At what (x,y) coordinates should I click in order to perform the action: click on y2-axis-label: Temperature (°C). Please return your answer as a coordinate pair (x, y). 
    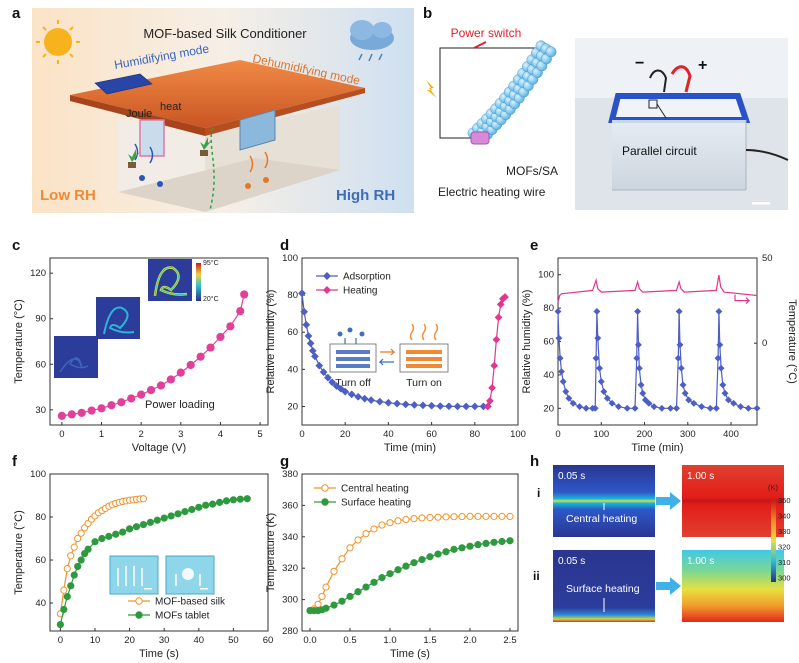
    Looking at the image, I should click on (792, 341).